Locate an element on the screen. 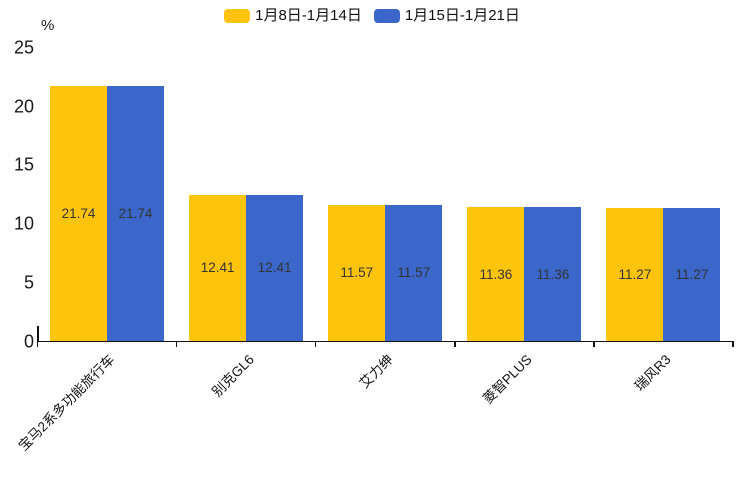 The image size is (744, 496). y-axis-unit-label: % is located at coordinates (48, 25).